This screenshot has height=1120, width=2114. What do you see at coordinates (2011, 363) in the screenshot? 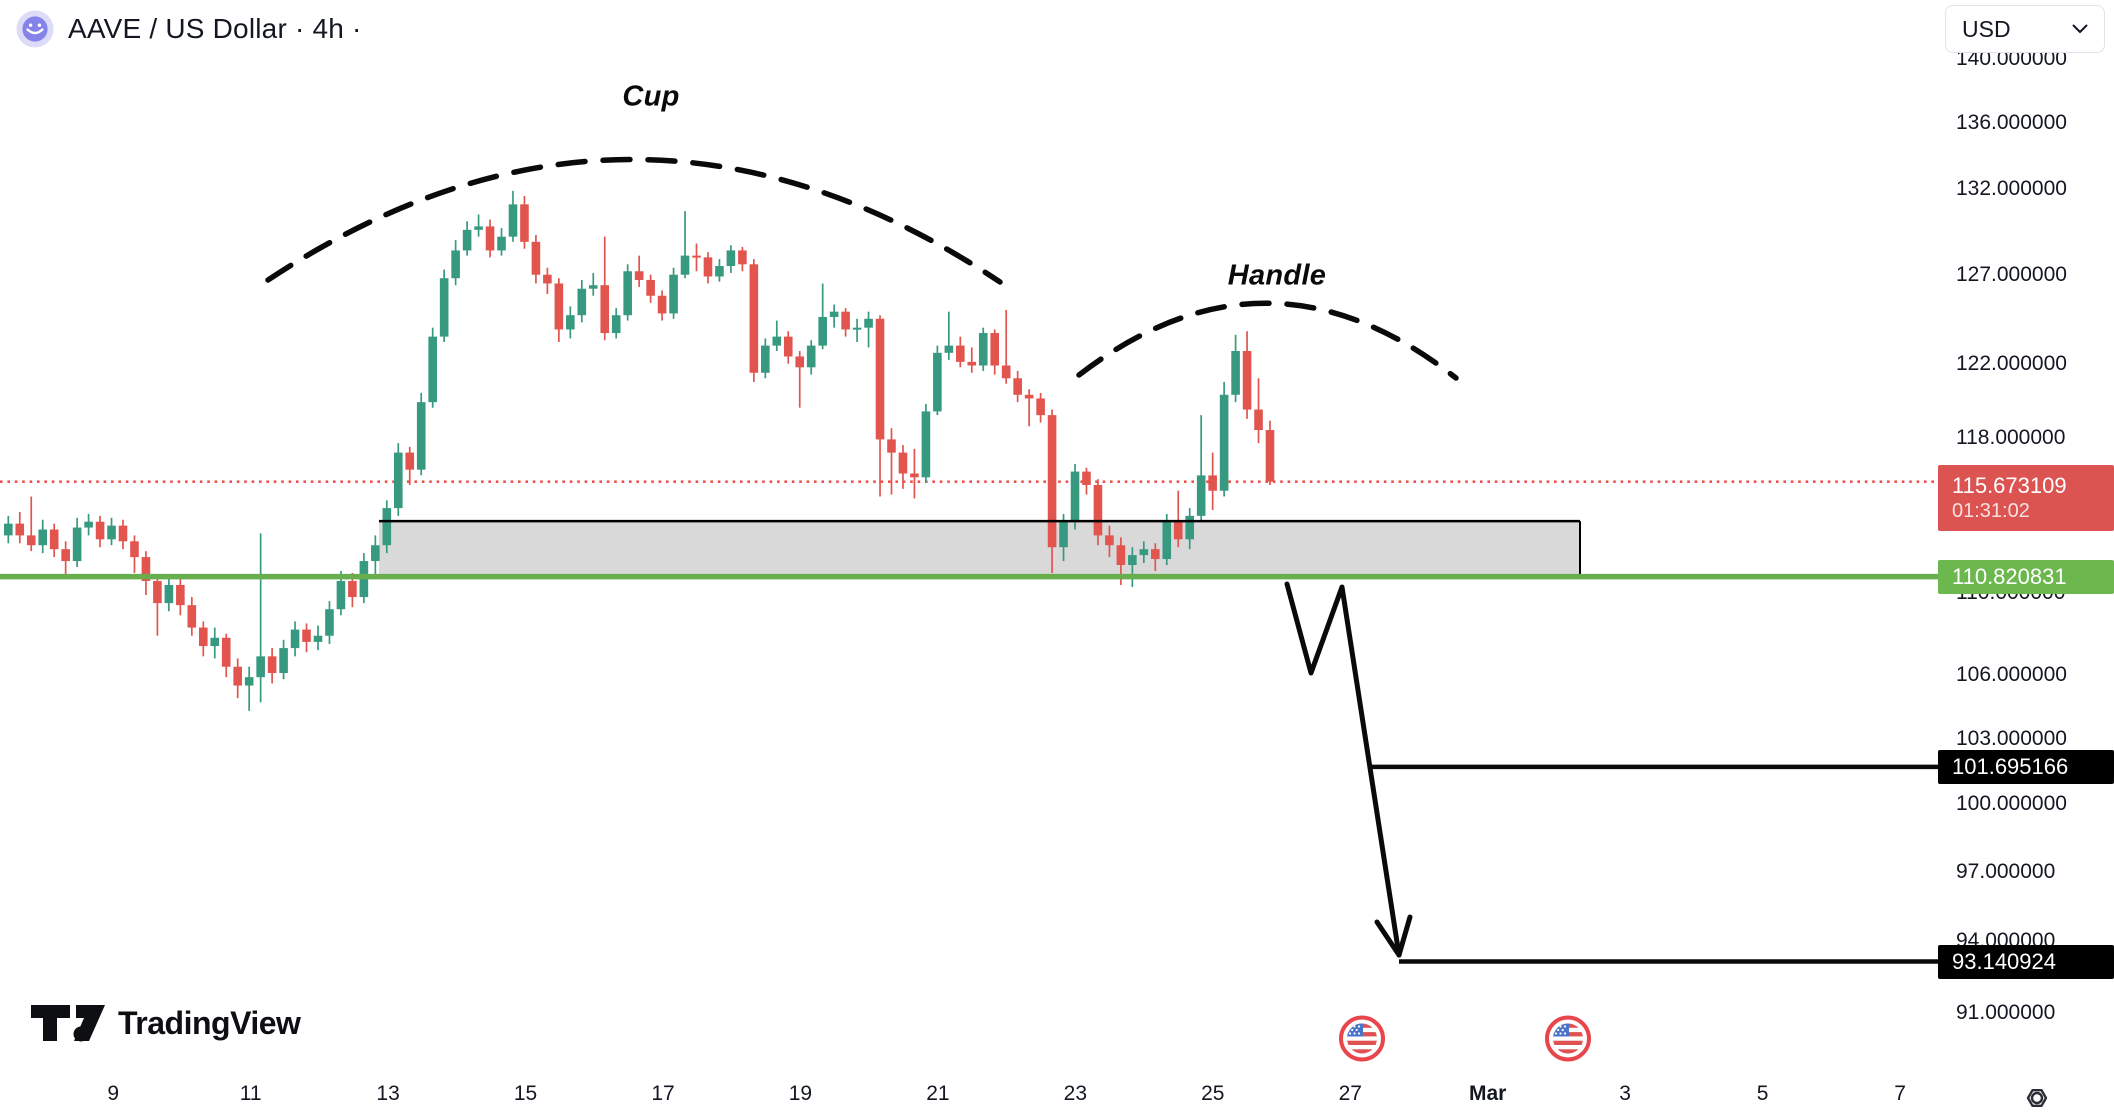
I see `price-tick-label: 122.000000` at bounding box center [2011, 363].